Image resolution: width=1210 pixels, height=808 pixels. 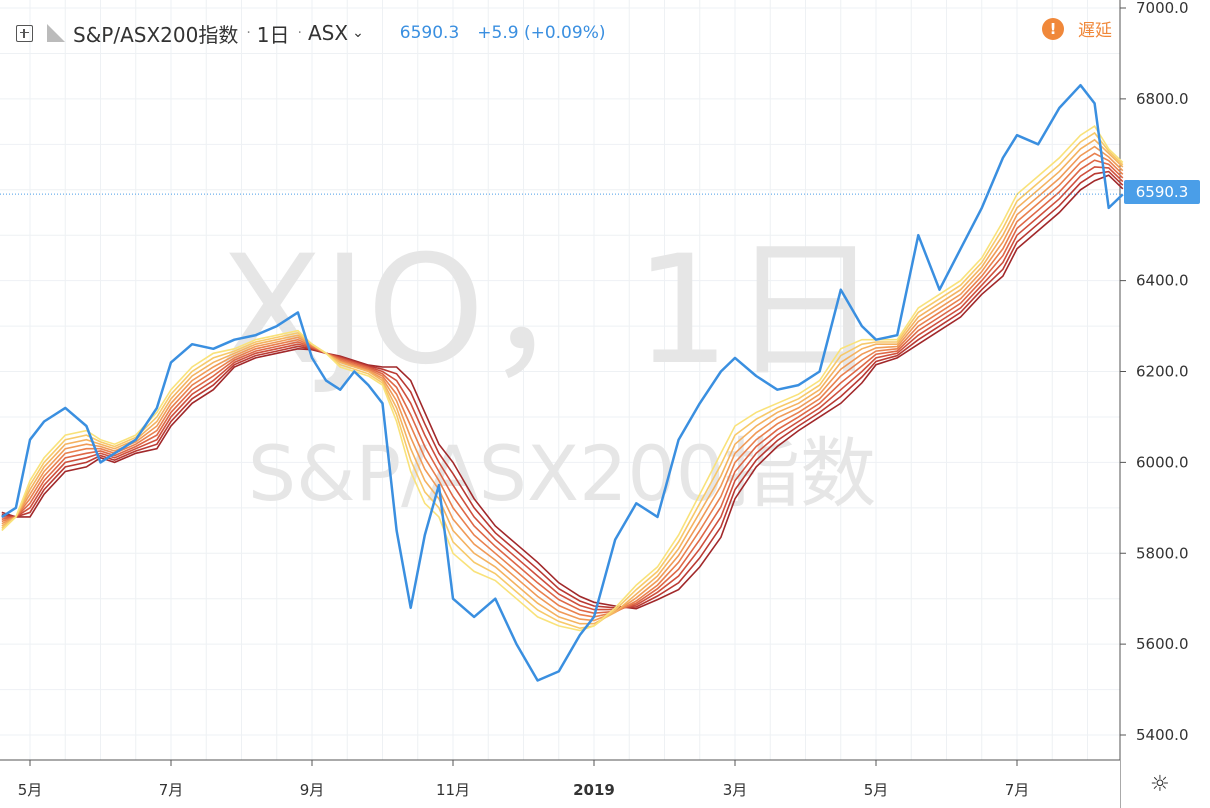 I want to click on x-axis-panel, so click(x=560, y=784).